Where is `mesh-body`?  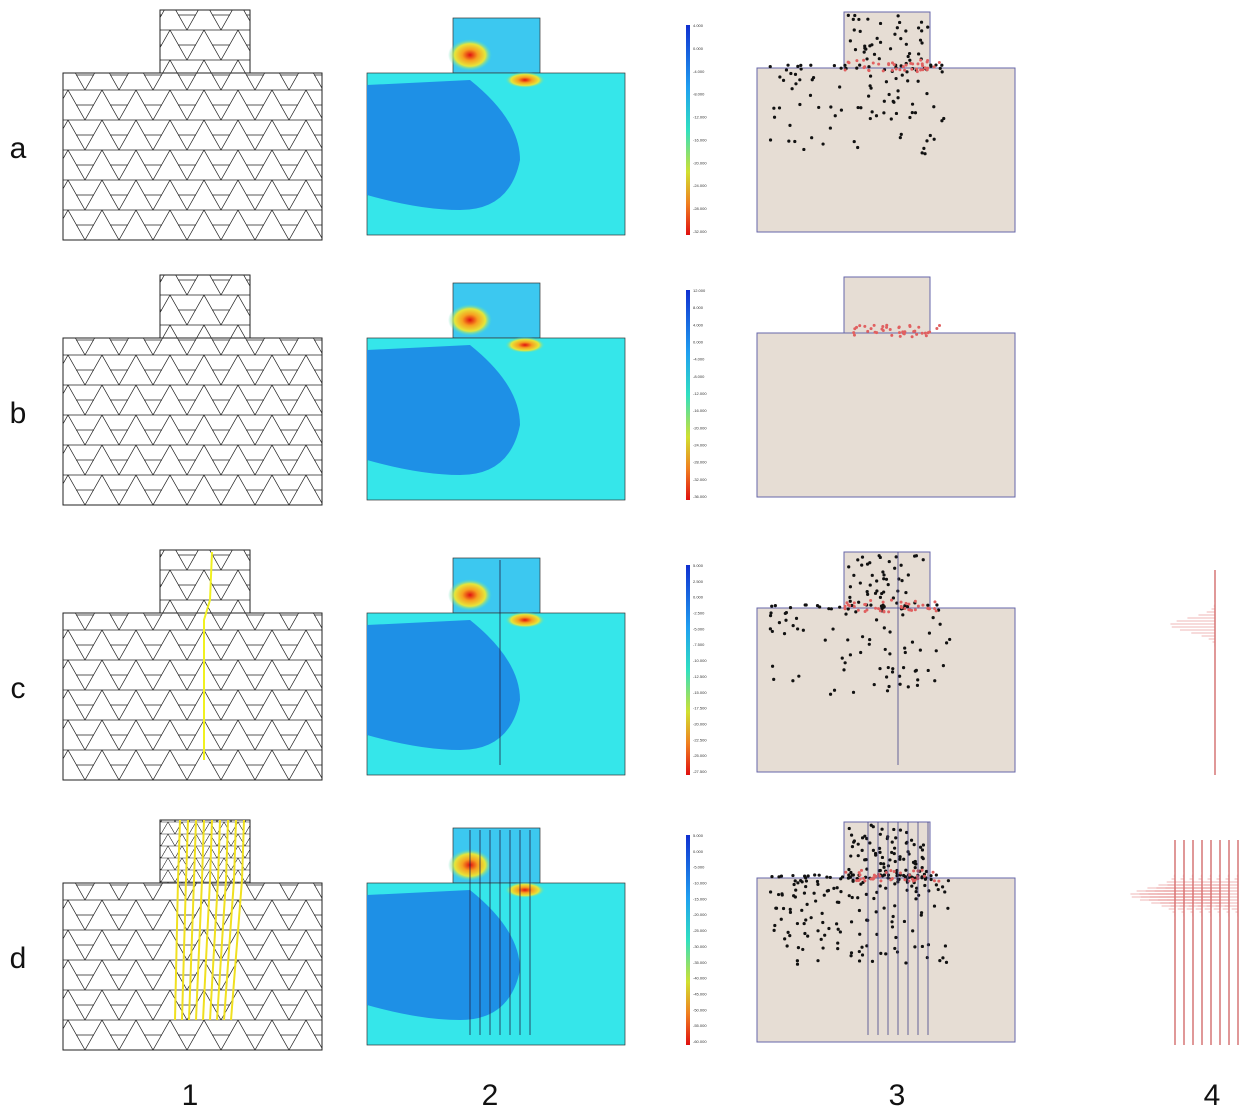 mesh-body is located at coordinates (192, 156).